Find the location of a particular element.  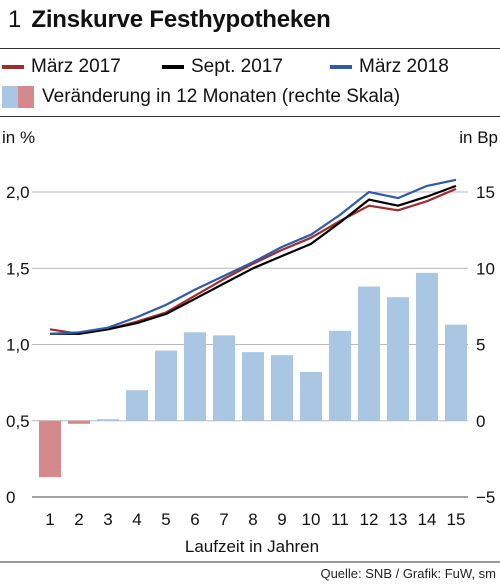

source-note: Quelle: SNB / Grafik: FuW, sm is located at coordinates (408, 573).